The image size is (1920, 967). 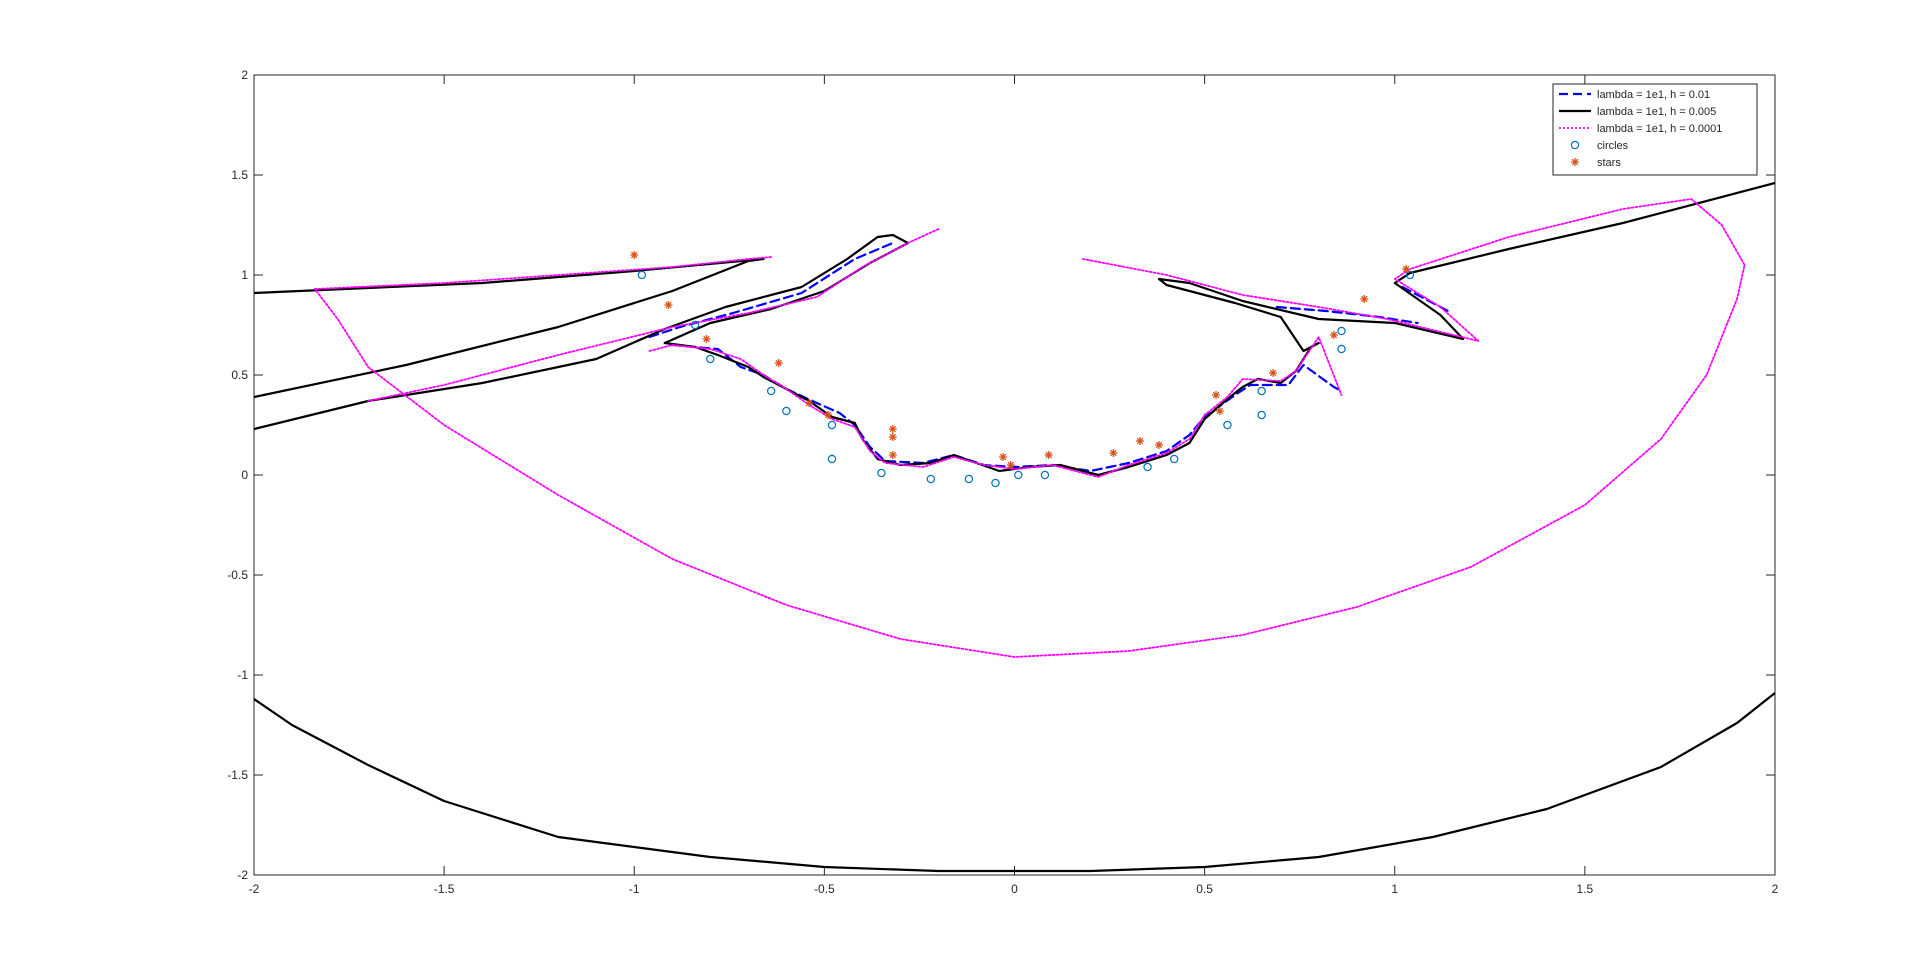 I want to click on legend-label-4: stars, so click(x=1609, y=163).